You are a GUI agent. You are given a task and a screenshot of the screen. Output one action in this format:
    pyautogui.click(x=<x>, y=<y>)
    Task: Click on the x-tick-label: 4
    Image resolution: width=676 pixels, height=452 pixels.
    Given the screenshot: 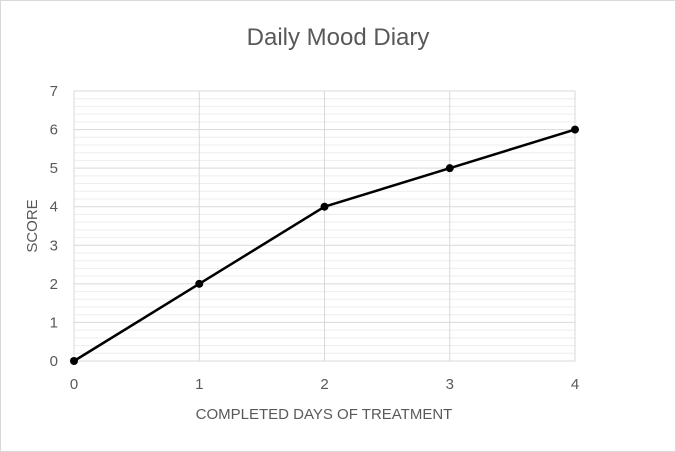 What is the action you would take?
    pyautogui.click(x=575, y=384)
    